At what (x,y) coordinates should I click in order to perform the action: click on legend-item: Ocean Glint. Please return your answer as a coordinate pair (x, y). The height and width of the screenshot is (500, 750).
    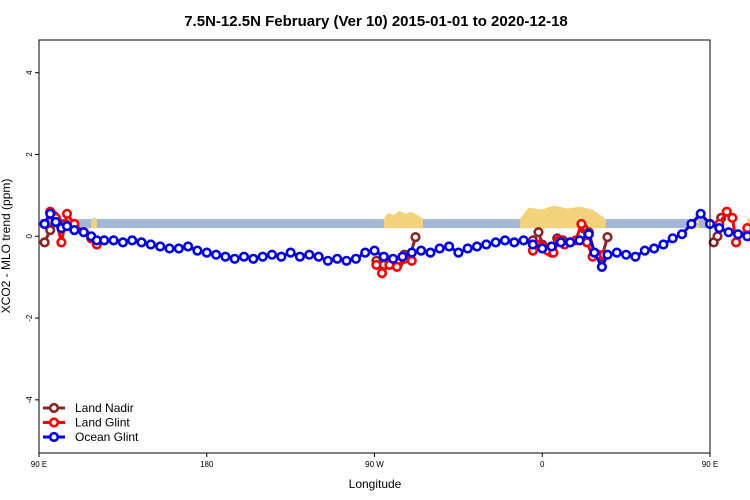
    Looking at the image, I should click on (91, 437).